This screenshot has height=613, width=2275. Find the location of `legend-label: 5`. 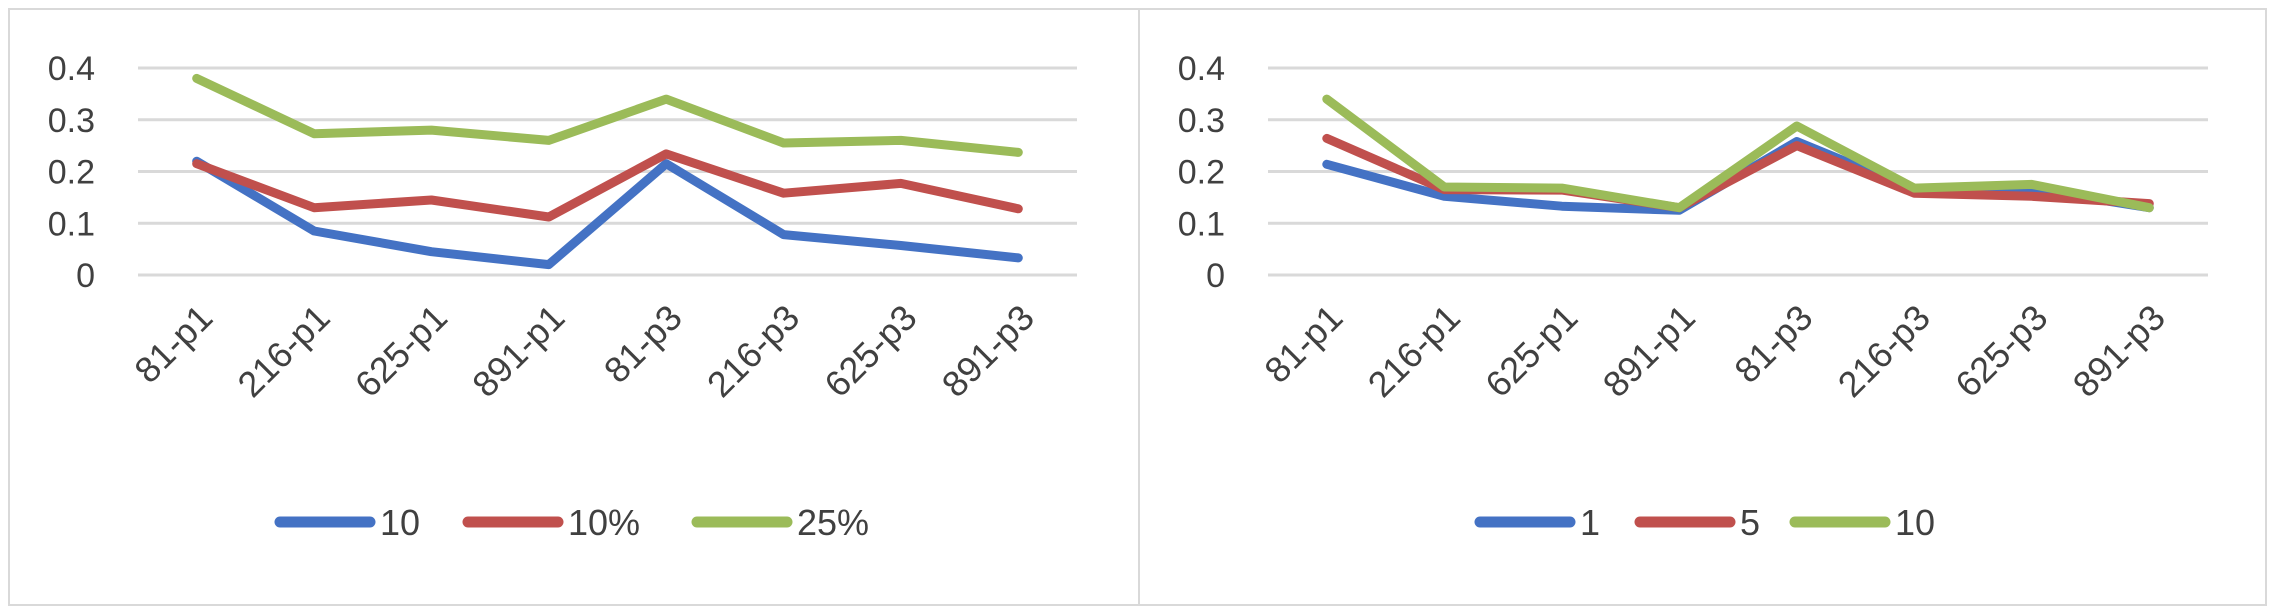

legend-label: 5 is located at coordinates (1750, 522).